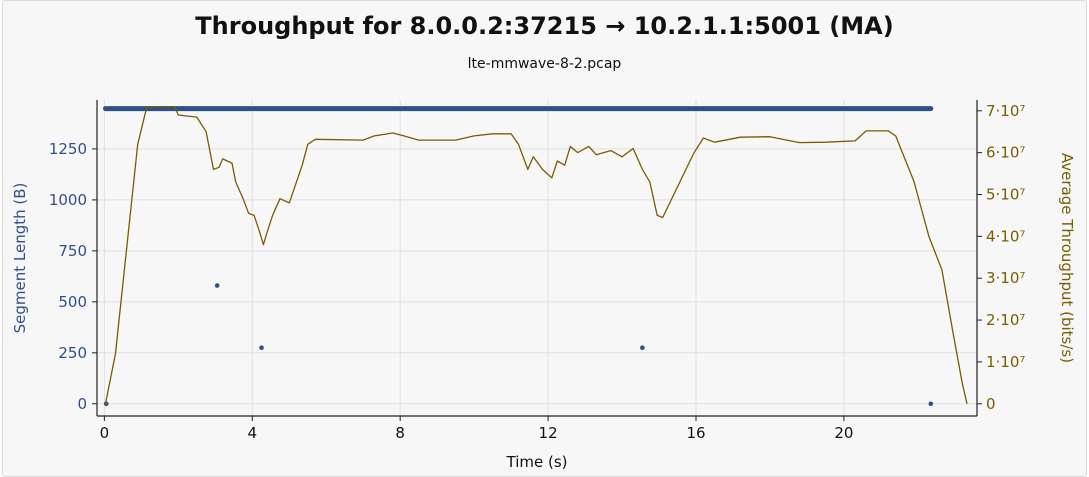  I want to click on y-left-tick-label: 750, so click(72, 251).